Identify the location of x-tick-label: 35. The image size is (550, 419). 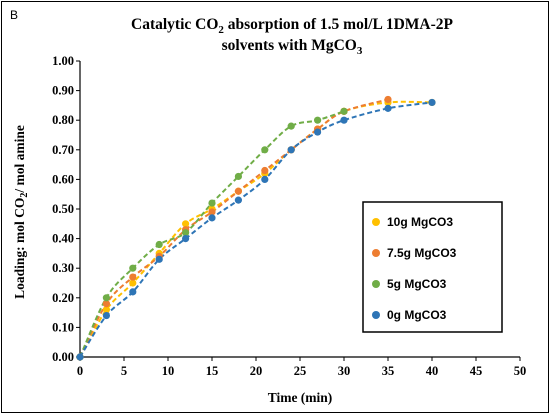
(388, 371).